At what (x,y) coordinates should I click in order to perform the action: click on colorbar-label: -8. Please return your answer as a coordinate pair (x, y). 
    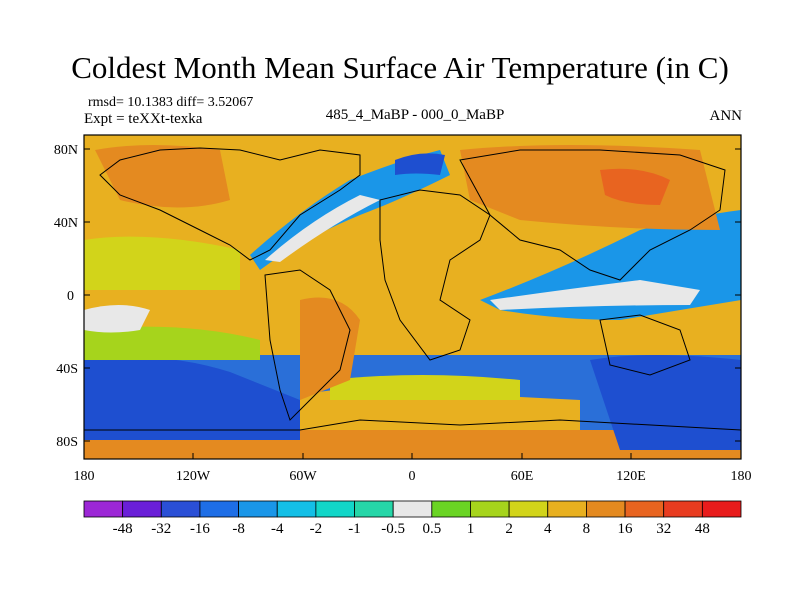
    Looking at the image, I should click on (238, 529).